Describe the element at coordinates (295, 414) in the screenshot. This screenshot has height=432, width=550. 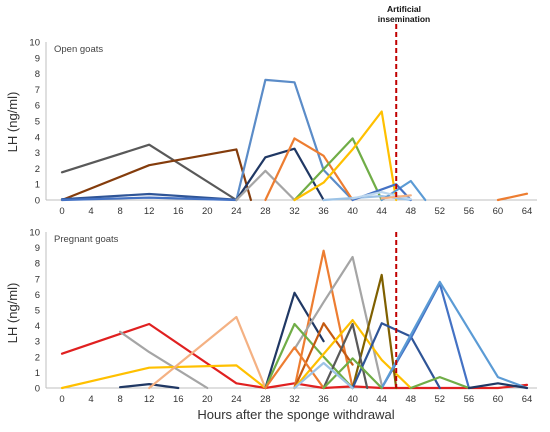
I see `x-axis-label: Hours after the sponge withdrawal` at that location.